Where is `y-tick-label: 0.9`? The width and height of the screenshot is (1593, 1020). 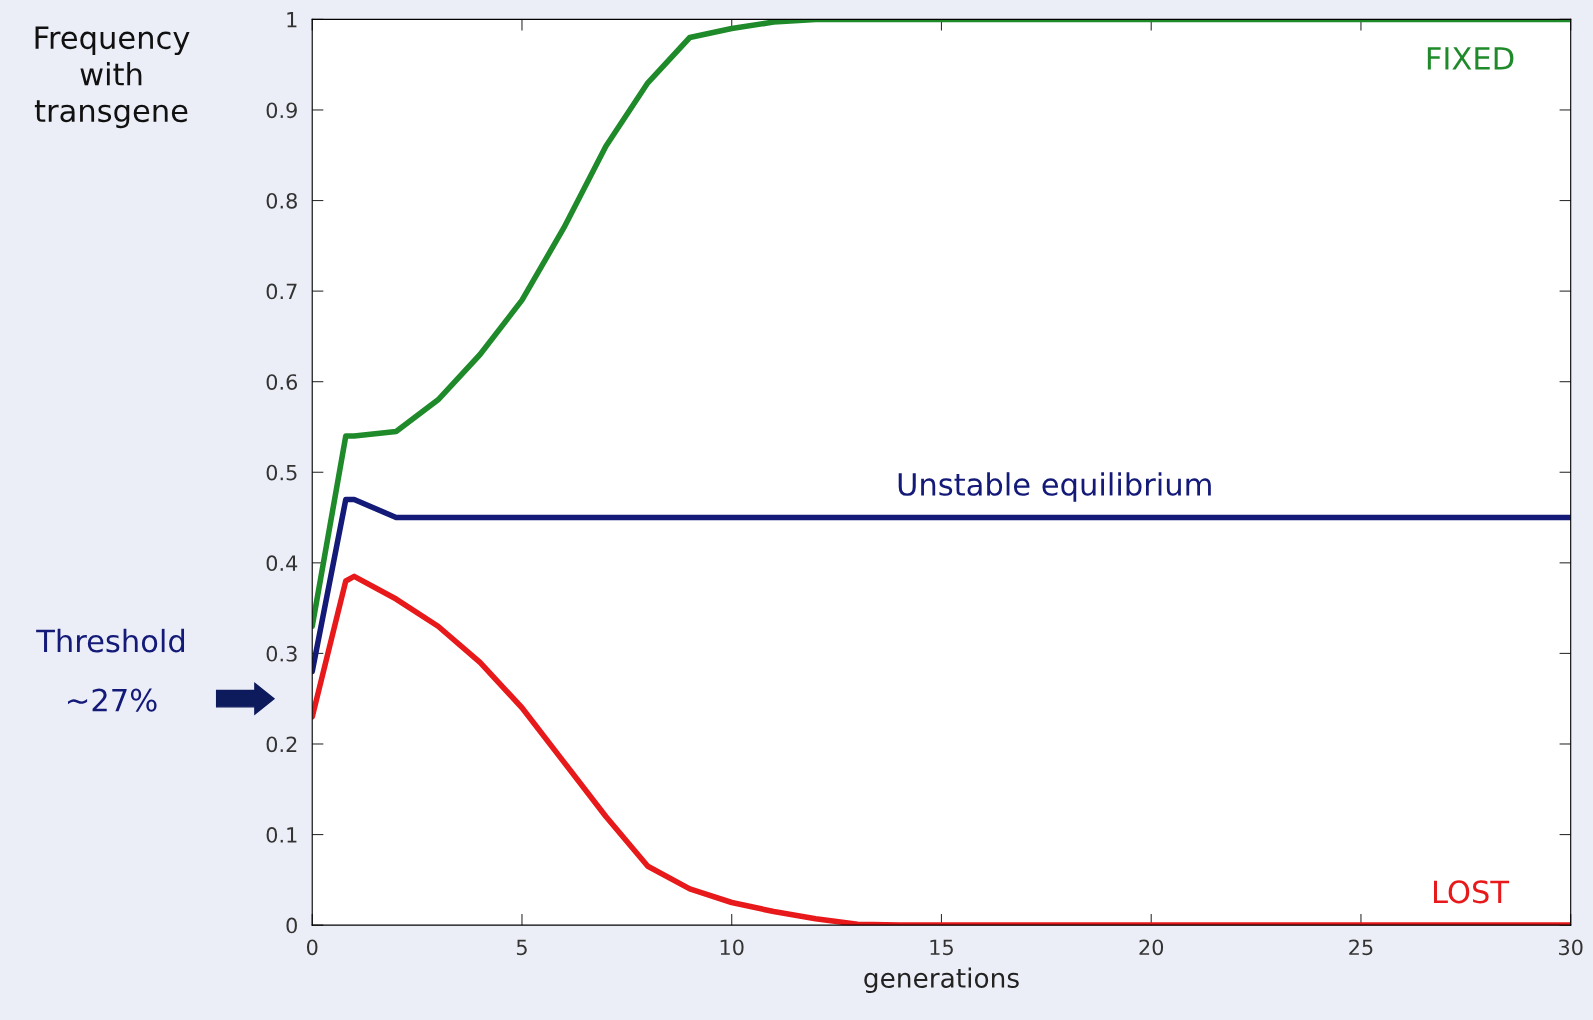 y-tick-label: 0.9 is located at coordinates (281, 110).